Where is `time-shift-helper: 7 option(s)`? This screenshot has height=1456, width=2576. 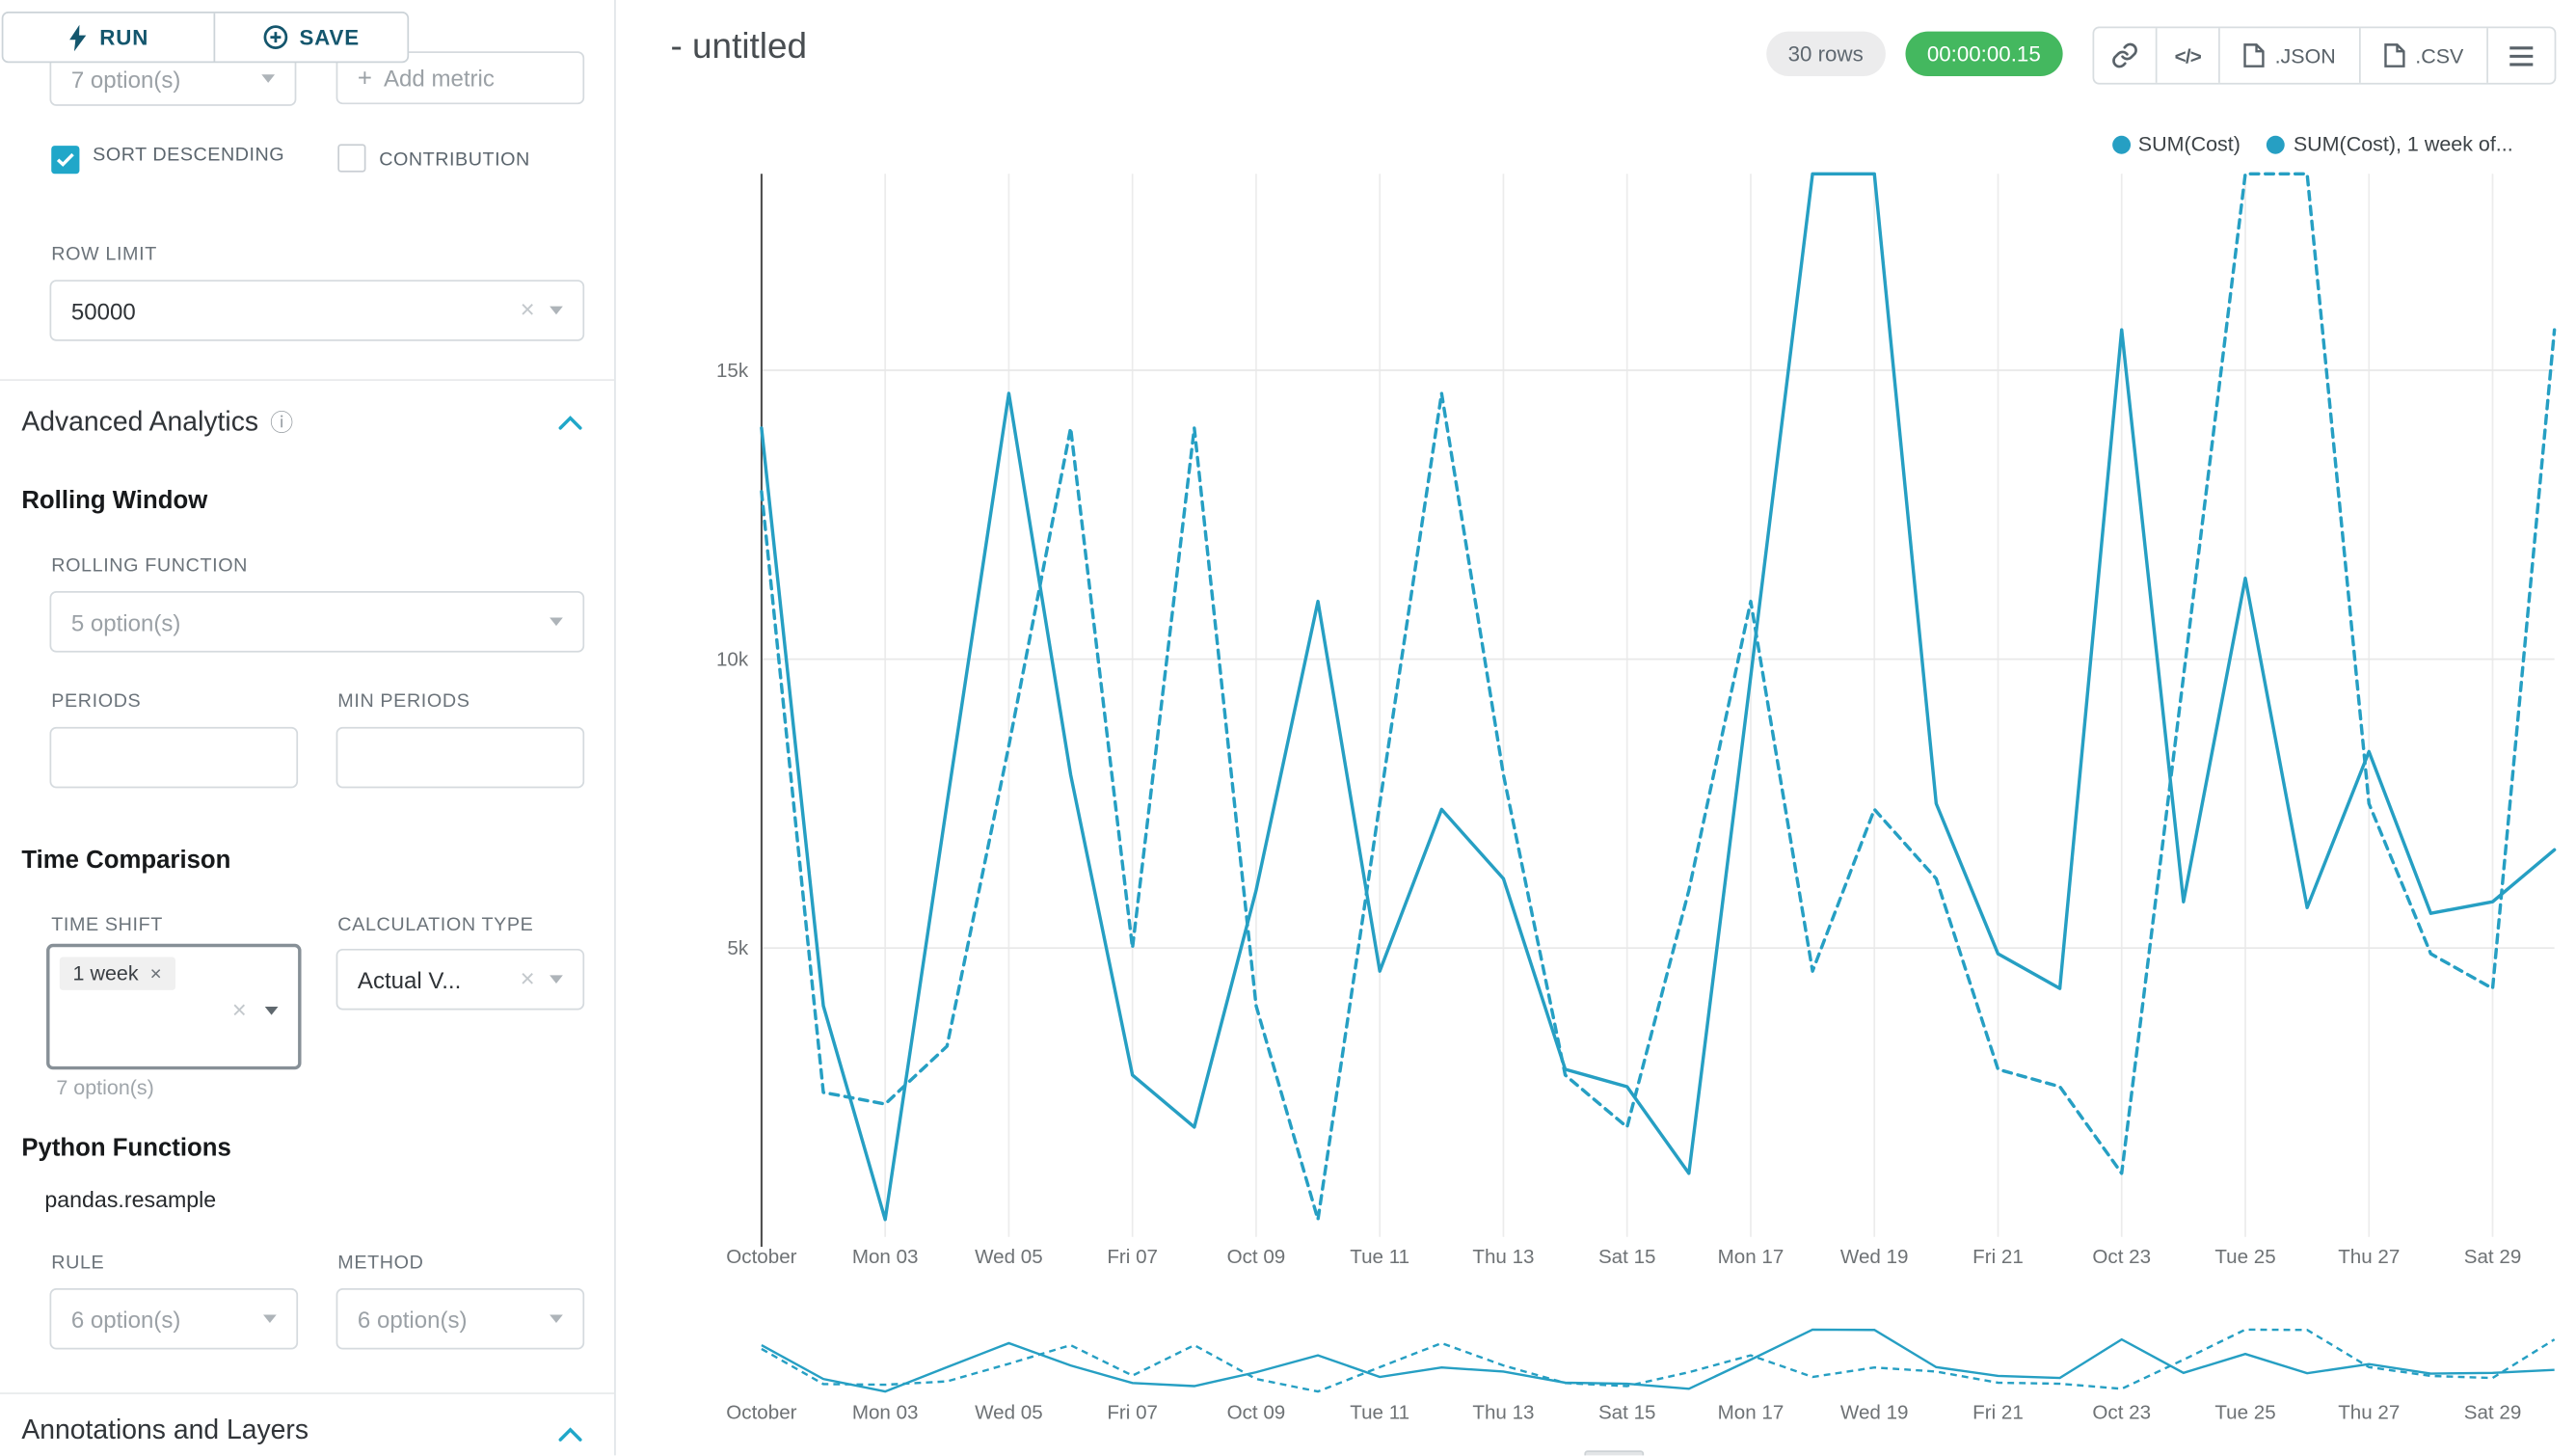
time-shift-helper: 7 option(s) is located at coordinates (105, 1088).